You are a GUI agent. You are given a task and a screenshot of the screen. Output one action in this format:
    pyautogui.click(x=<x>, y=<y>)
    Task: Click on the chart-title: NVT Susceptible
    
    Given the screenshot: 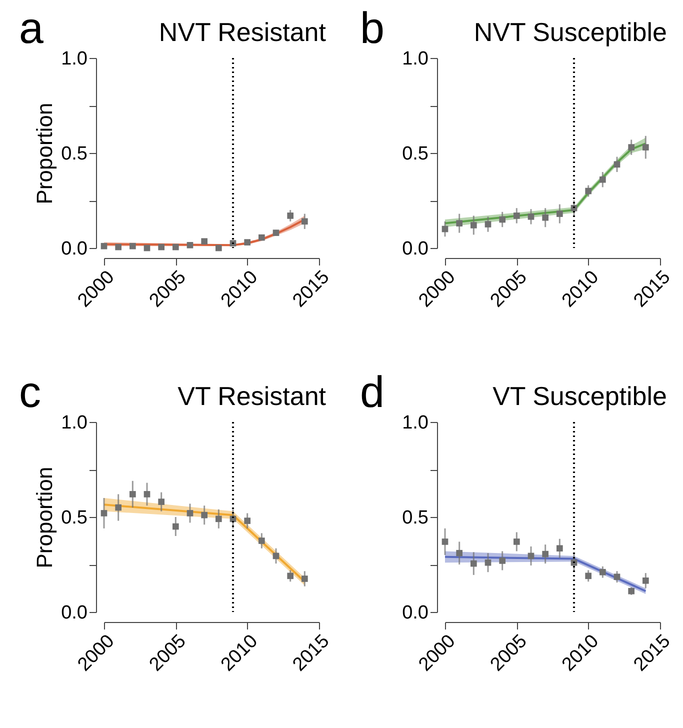 What is the action you would take?
    pyautogui.click(x=570, y=32)
    